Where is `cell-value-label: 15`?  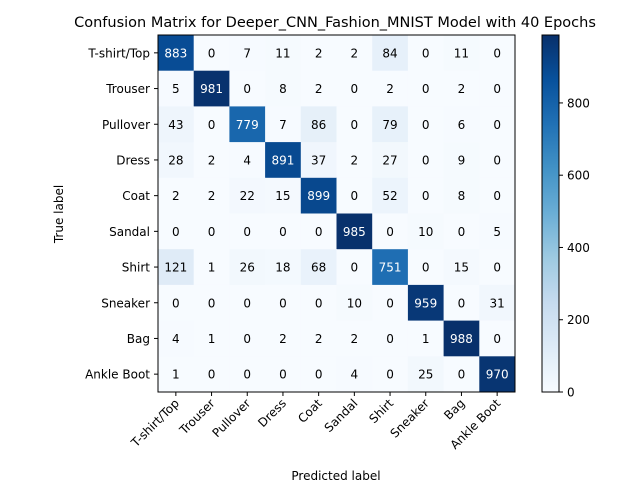 cell-value-label: 15 is located at coordinates (282, 196).